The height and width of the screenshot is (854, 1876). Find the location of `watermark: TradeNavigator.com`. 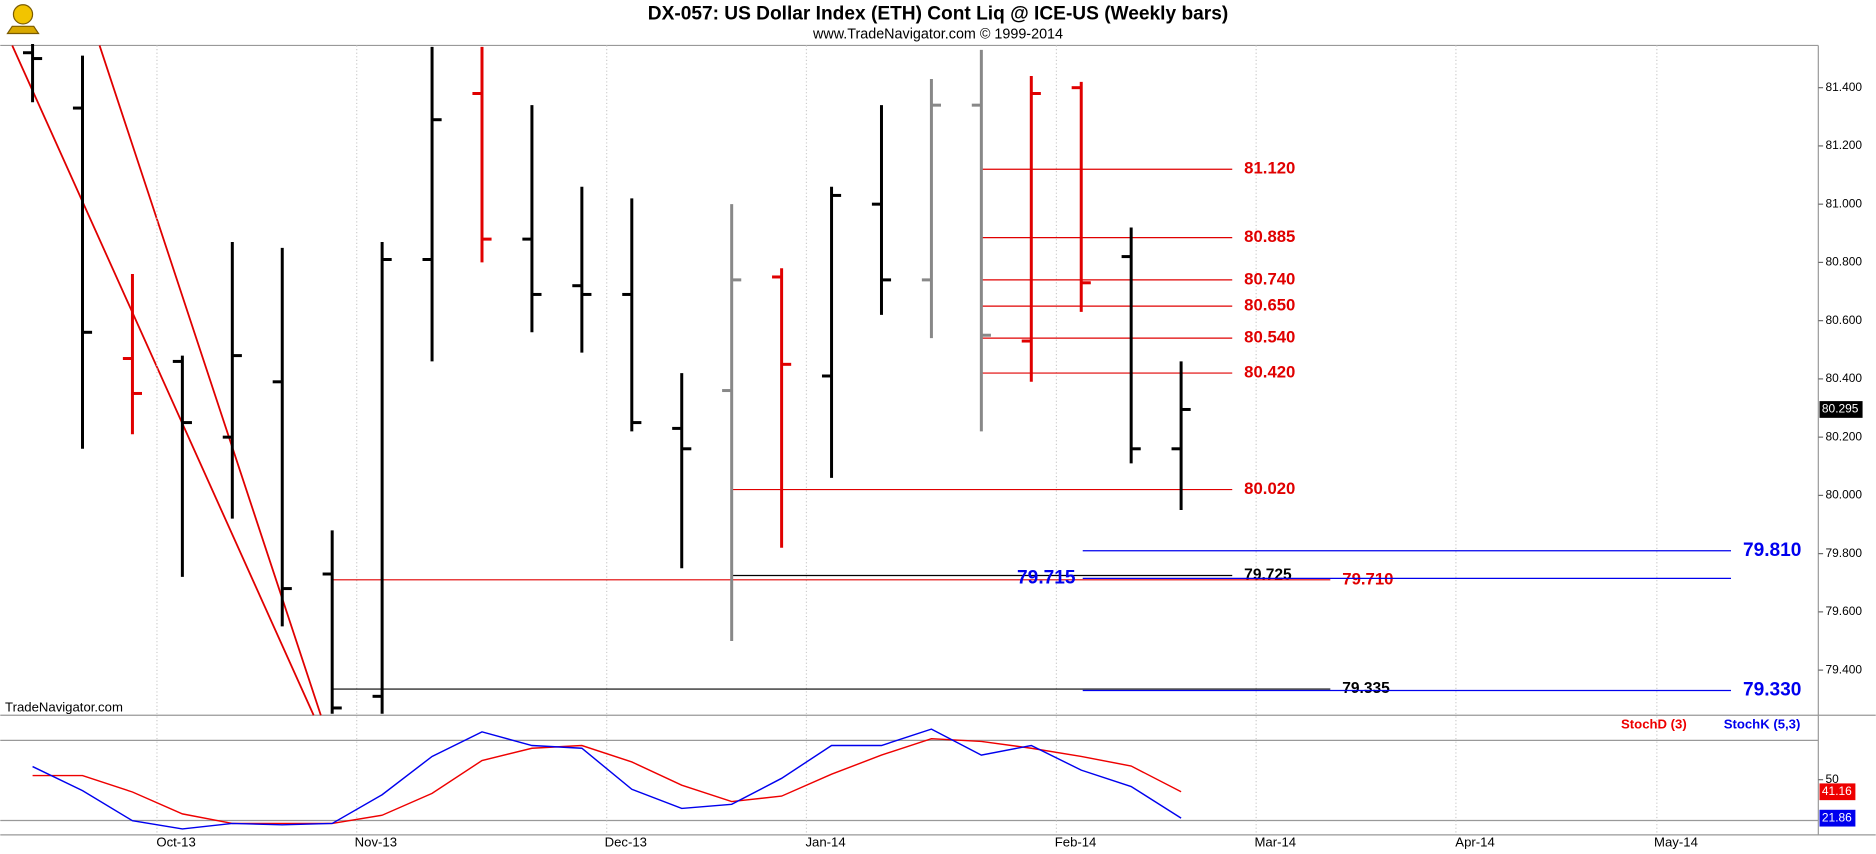

watermark: TradeNavigator.com is located at coordinates (64, 707).